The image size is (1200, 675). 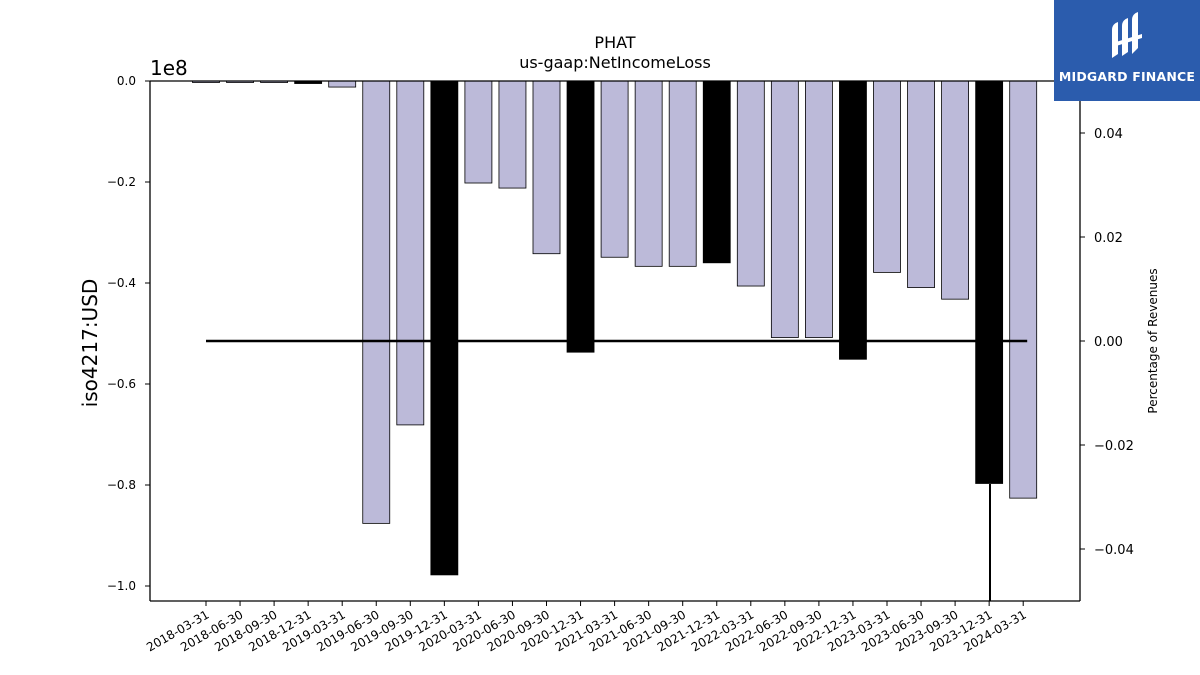 I want to click on midgard-logo-icon, so click(x=1127, y=35).